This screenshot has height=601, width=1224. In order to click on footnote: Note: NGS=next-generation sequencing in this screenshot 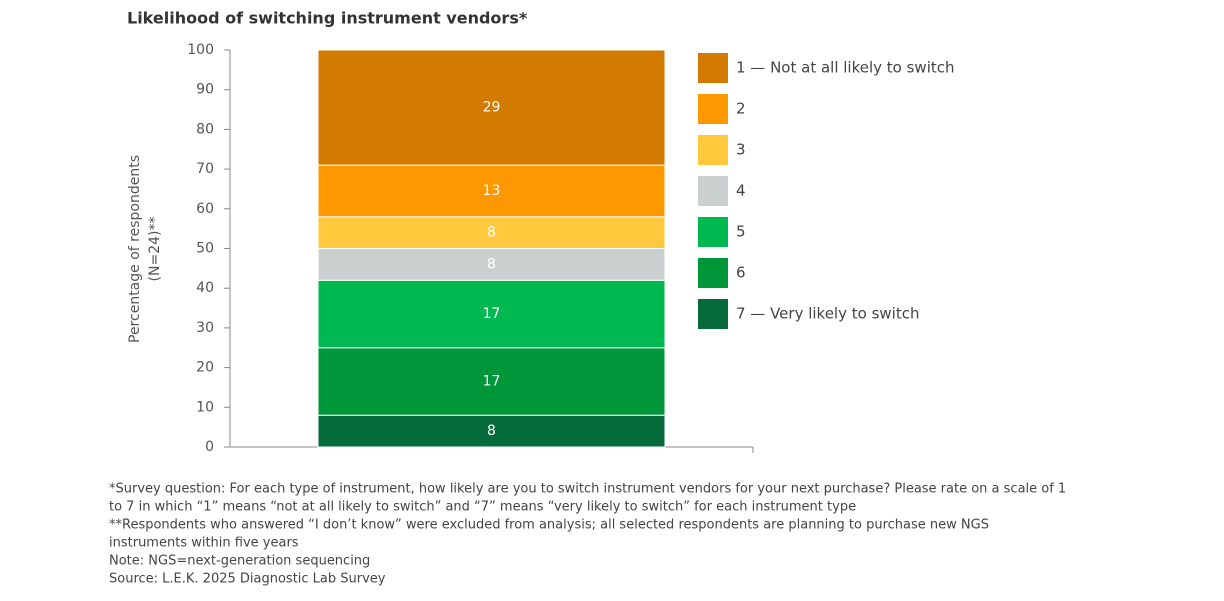, I will do `click(239, 561)`.